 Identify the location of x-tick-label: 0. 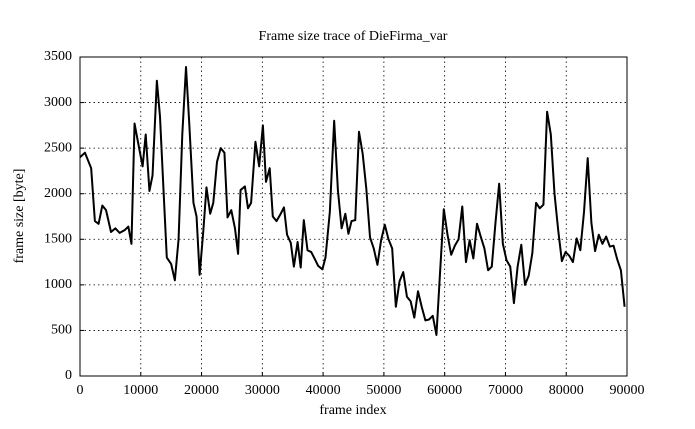
(80, 390).